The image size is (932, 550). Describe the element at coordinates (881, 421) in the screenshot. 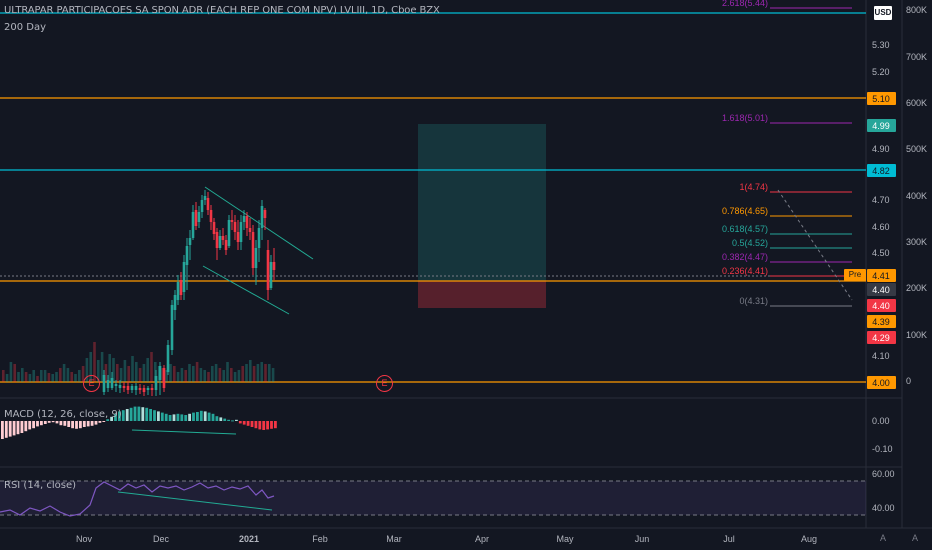

I see `macd-axis-tick: 0.00` at that location.